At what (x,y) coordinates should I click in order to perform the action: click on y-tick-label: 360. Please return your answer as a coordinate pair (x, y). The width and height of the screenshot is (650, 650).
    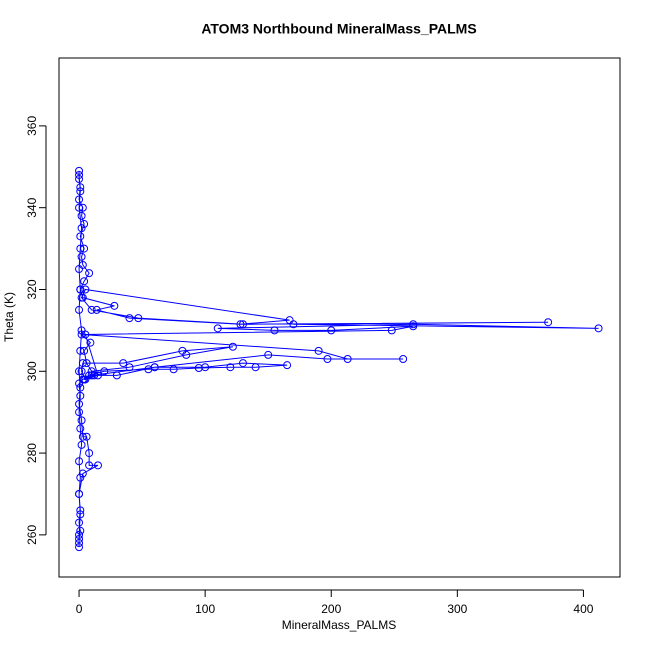
    Looking at the image, I should click on (32, 126).